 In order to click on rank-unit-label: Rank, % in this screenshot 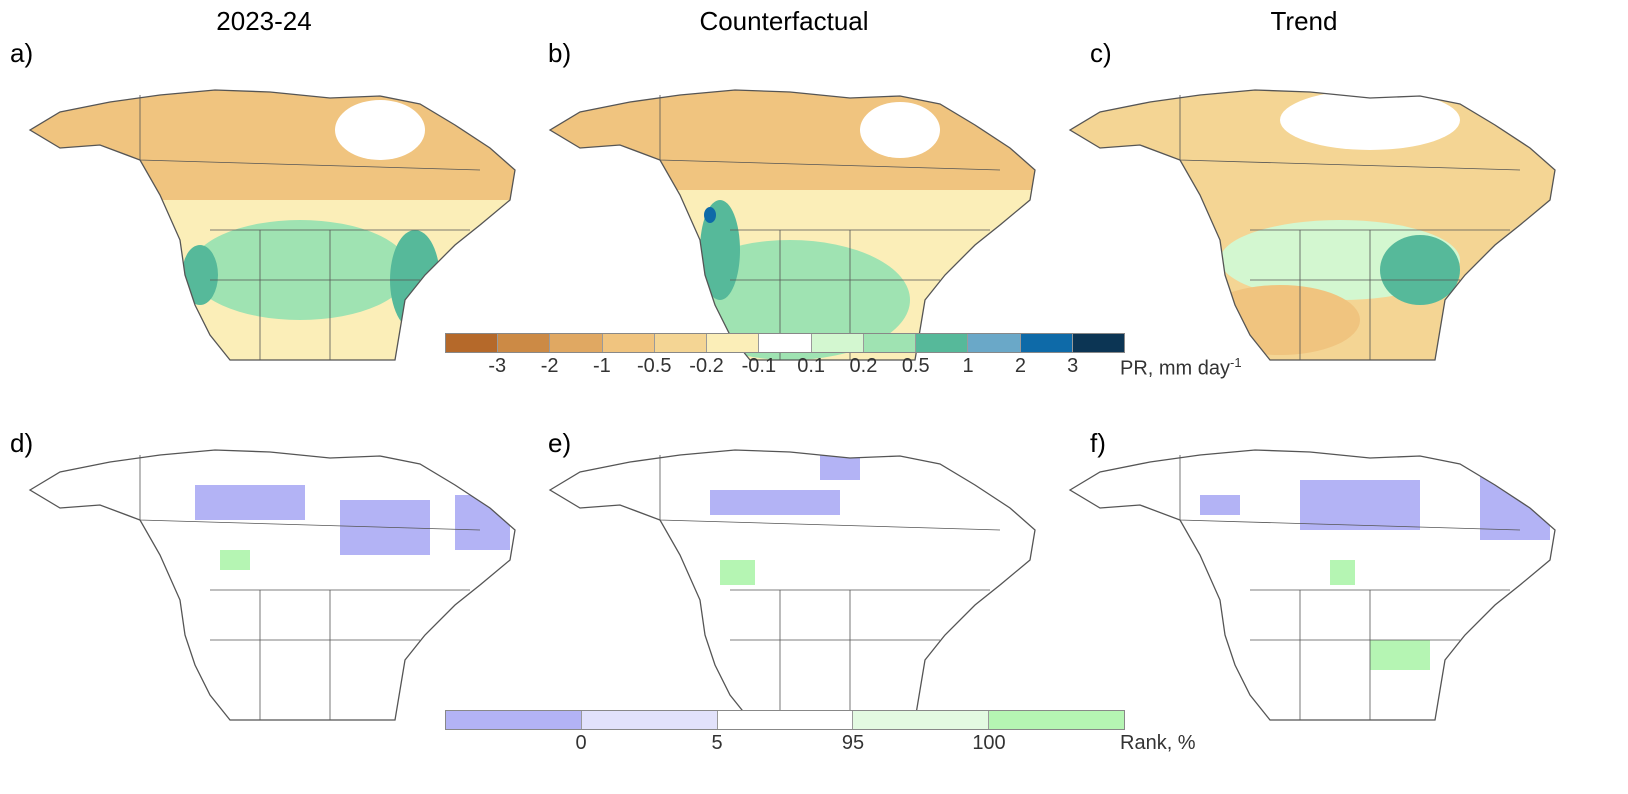, I will do `click(1158, 743)`.